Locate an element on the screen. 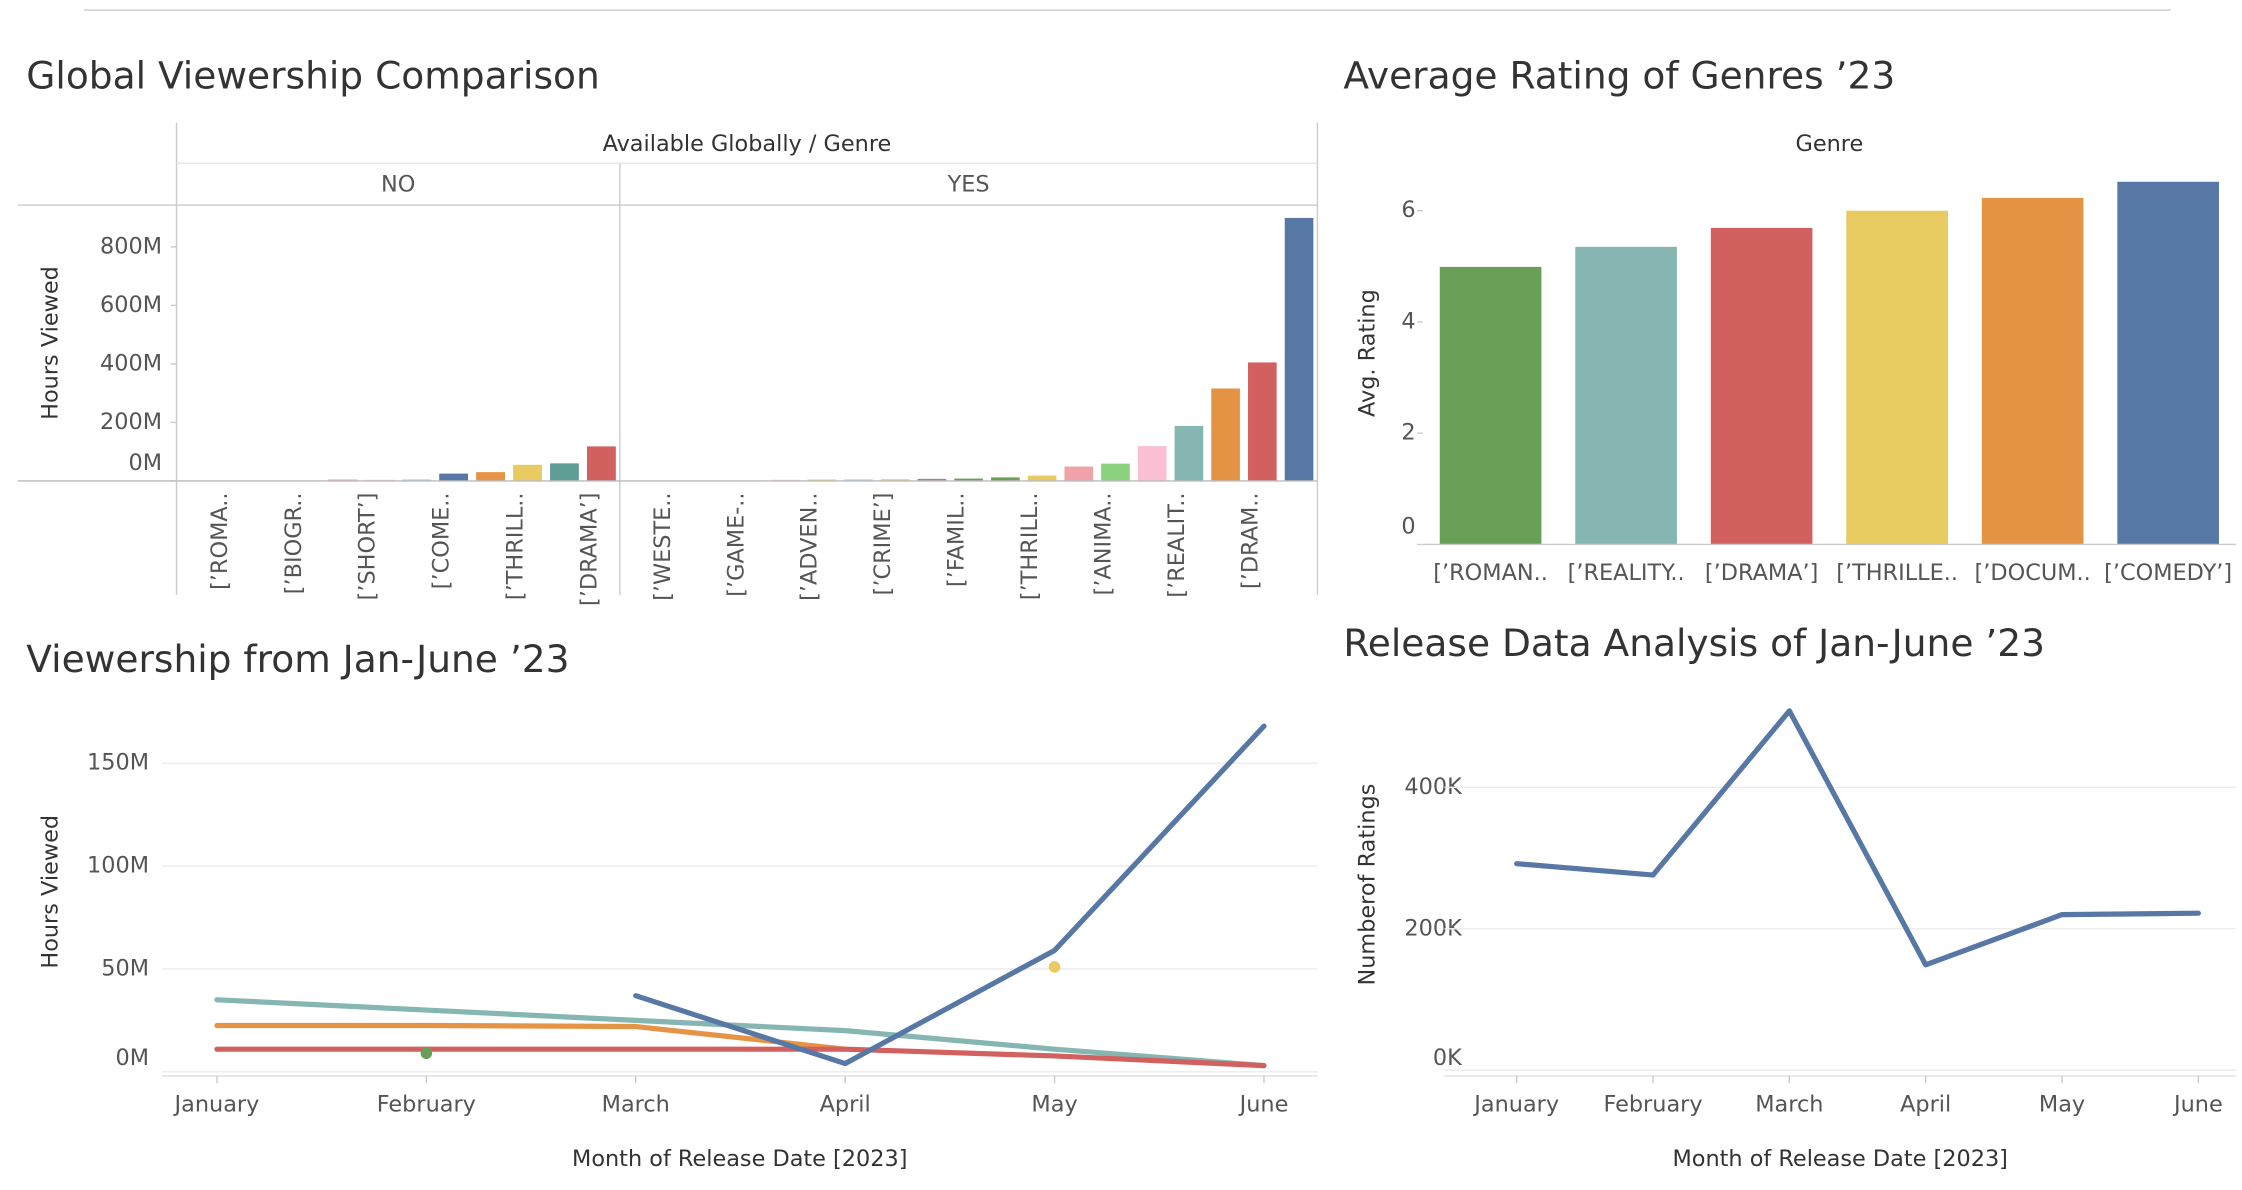 The width and height of the screenshot is (2242, 1190). y-tick-label: 0 is located at coordinates (1408, 527).